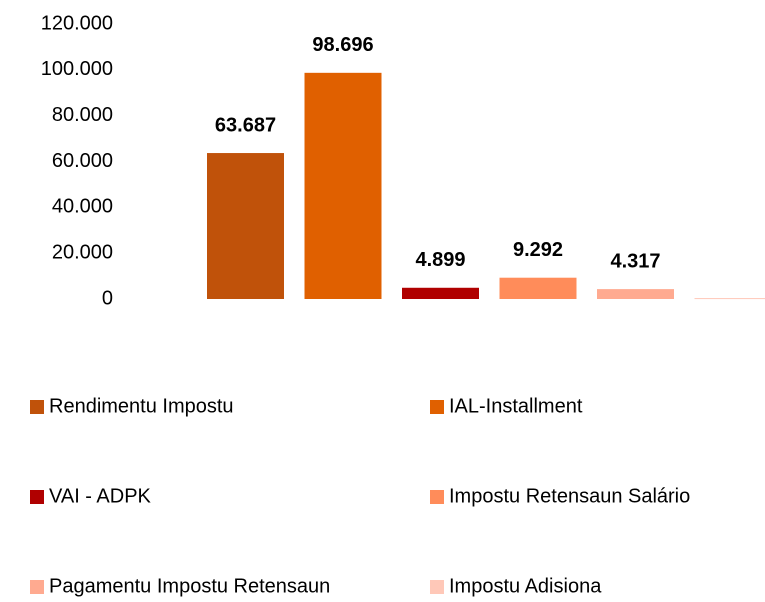 This screenshot has width=765, height=602. Describe the element at coordinates (538, 250) in the screenshot. I see `data-label: 9.292` at that location.